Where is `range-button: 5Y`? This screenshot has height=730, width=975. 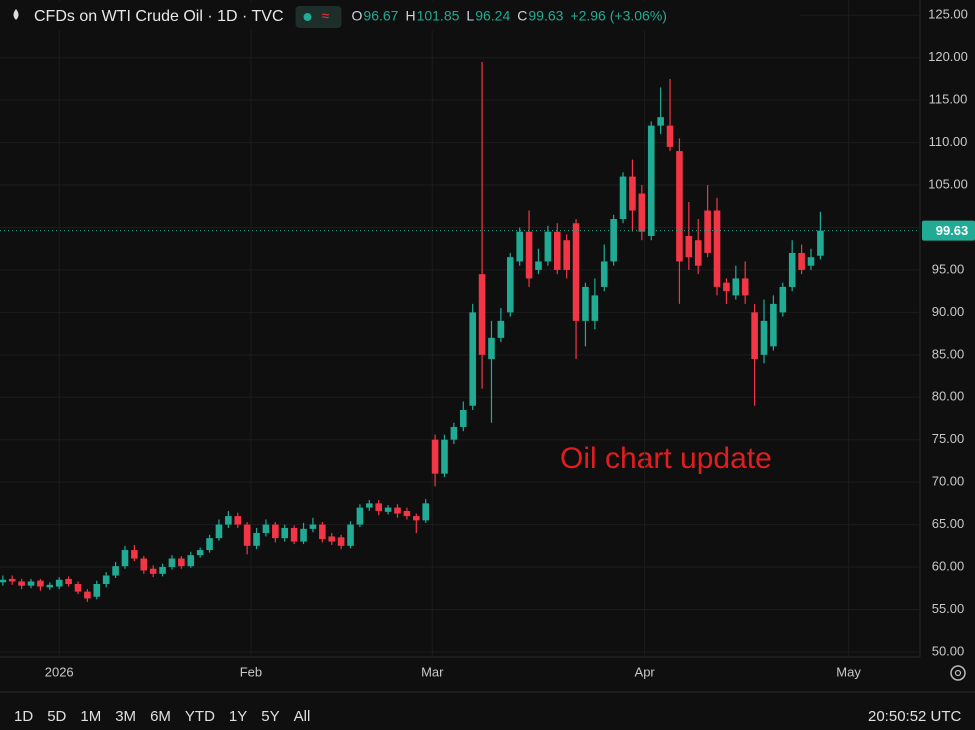 range-button: 5Y is located at coordinates (270, 716).